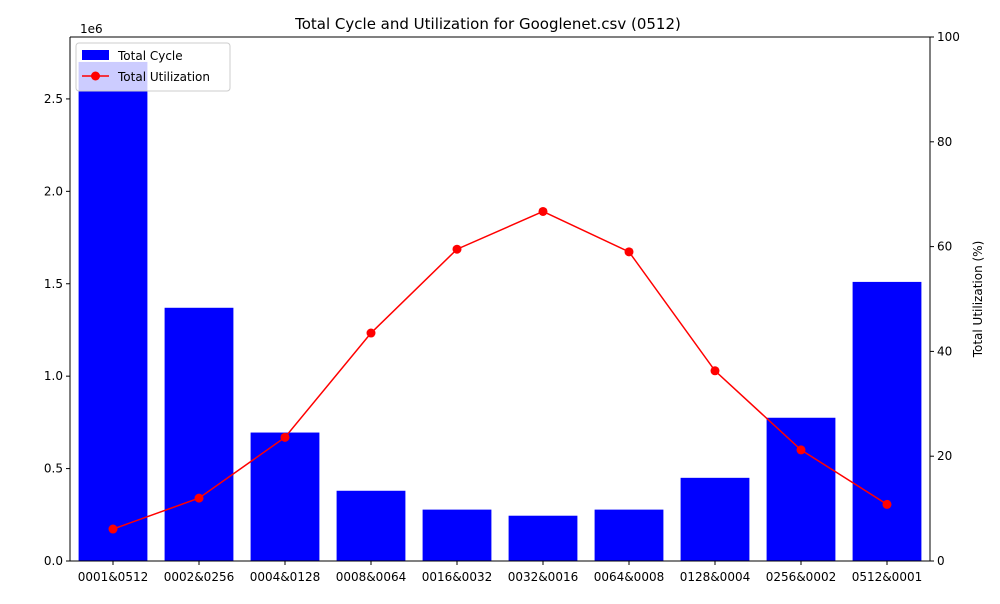 This screenshot has width=1000, height=604. I want to click on x-tick-label: 0001&0512, so click(113, 577).